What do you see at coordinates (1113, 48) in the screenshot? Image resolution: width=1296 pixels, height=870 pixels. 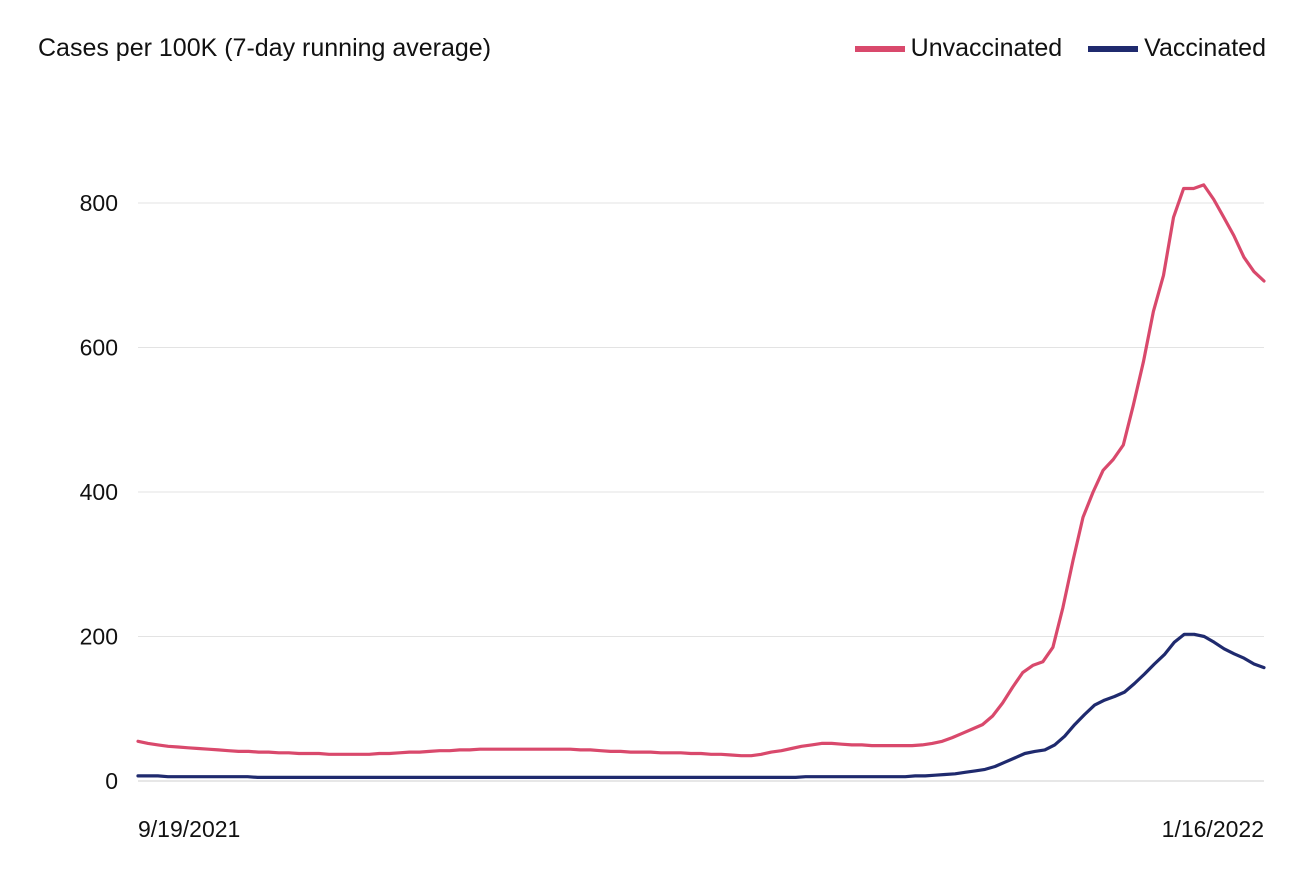 I see `legend-swatch-vaccinated` at bounding box center [1113, 48].